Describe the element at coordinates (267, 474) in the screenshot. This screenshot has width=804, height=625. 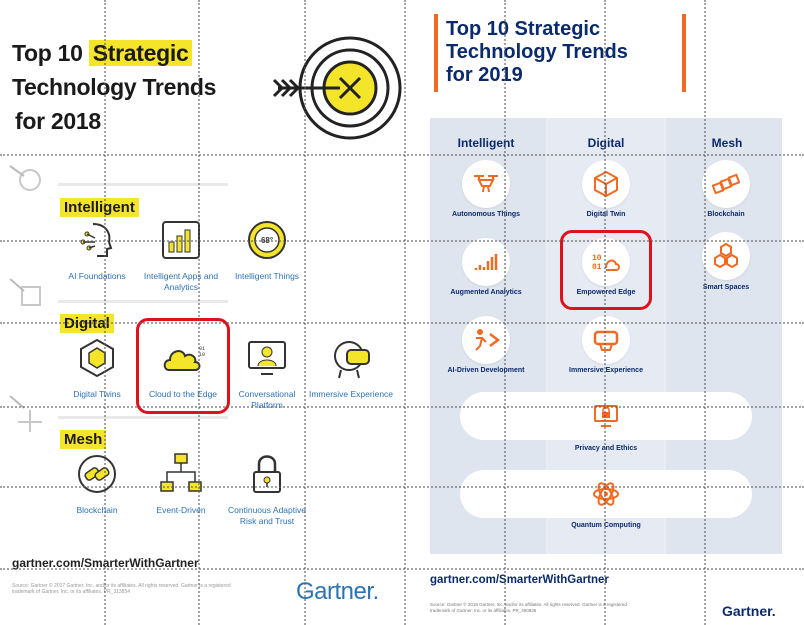
I see `padlock-icon` at that location.